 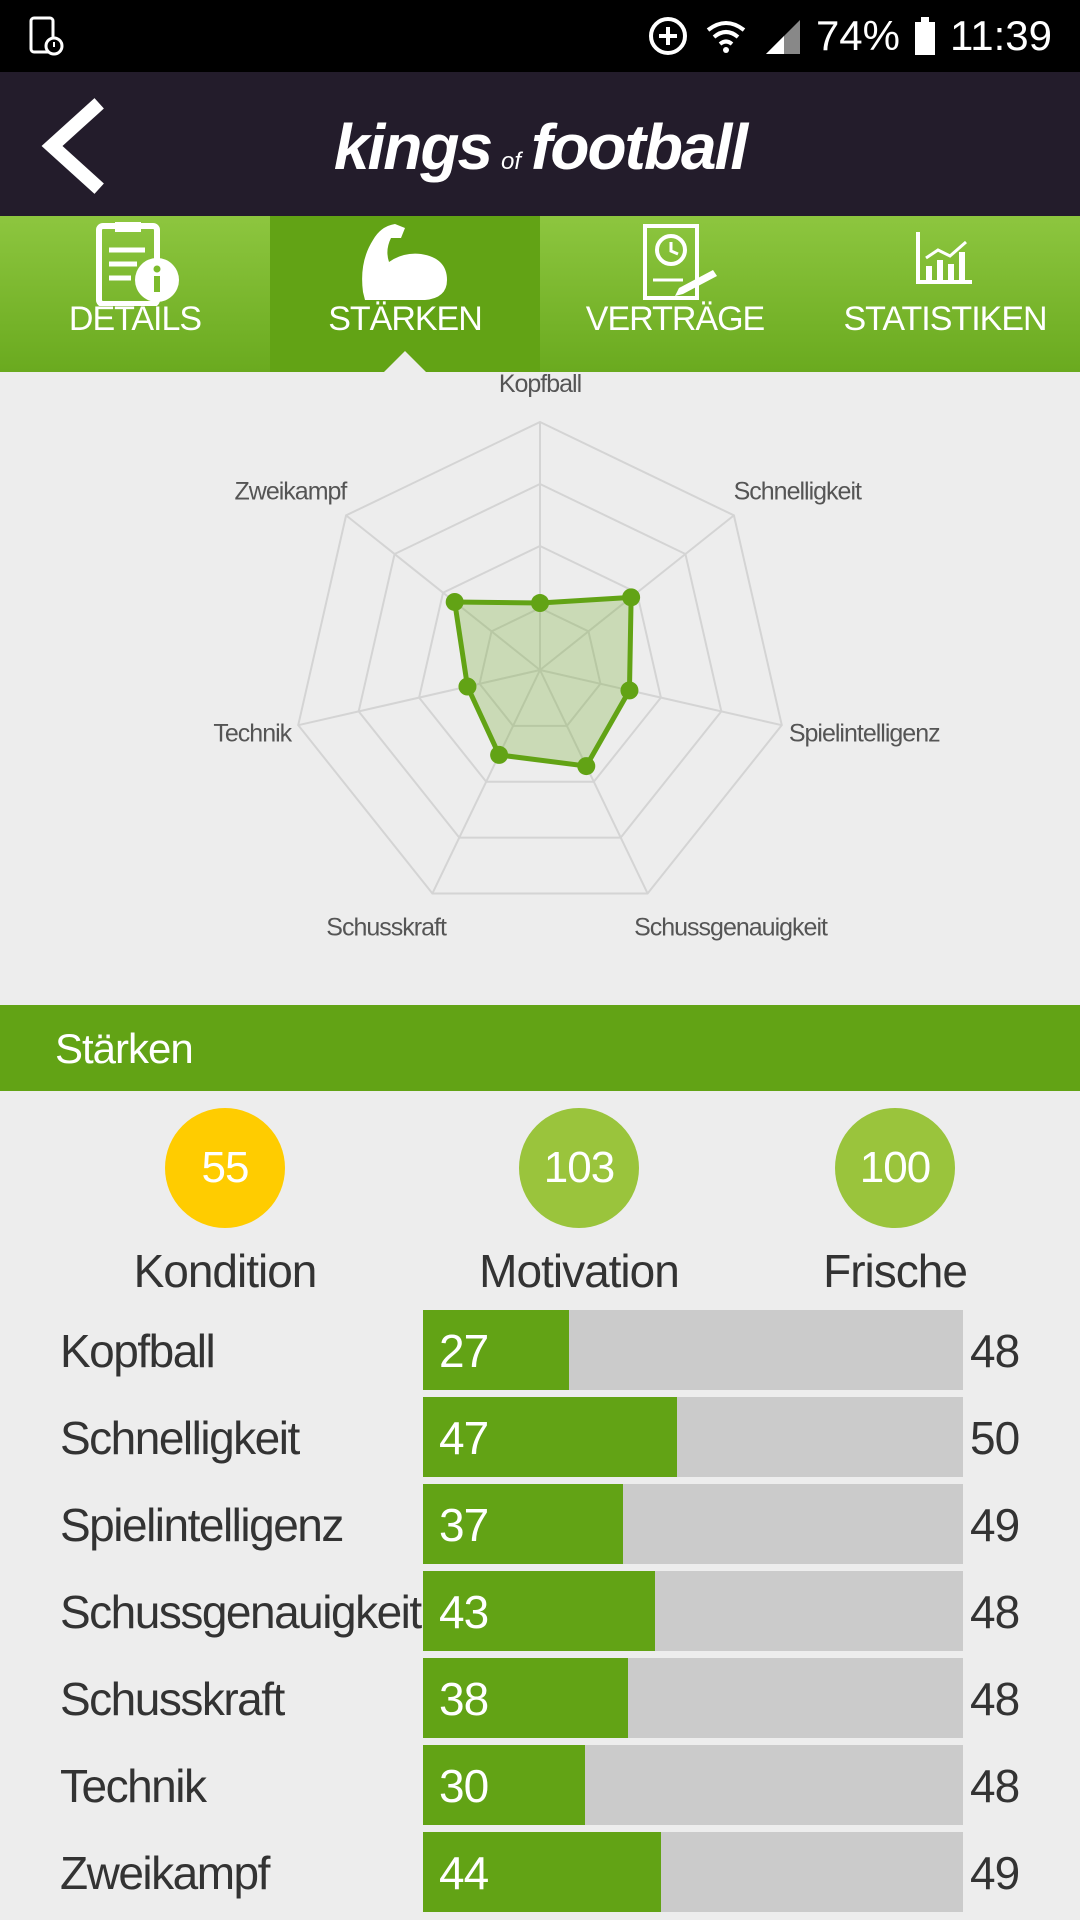 What do you see at coordinates (726, 37) in the screenshot?
I see `wifi-icon` at bounding box center [726, 37].